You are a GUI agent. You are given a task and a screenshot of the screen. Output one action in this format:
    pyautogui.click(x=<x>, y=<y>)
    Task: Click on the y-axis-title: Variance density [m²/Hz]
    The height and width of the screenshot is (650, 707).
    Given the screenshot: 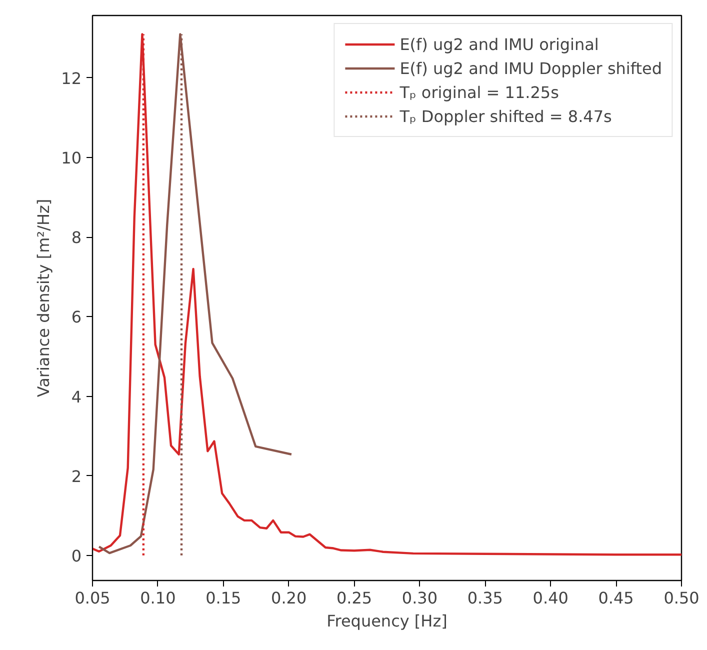 What is the action you would take?
    pyautogui.click(x=44, y=298)
    